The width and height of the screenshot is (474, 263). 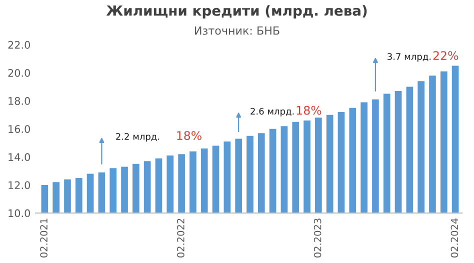 What do you see at coordinates (19, 185) in the screenshot?
I see `y-tick-label: 12.0` at bounding box center [19, 185].